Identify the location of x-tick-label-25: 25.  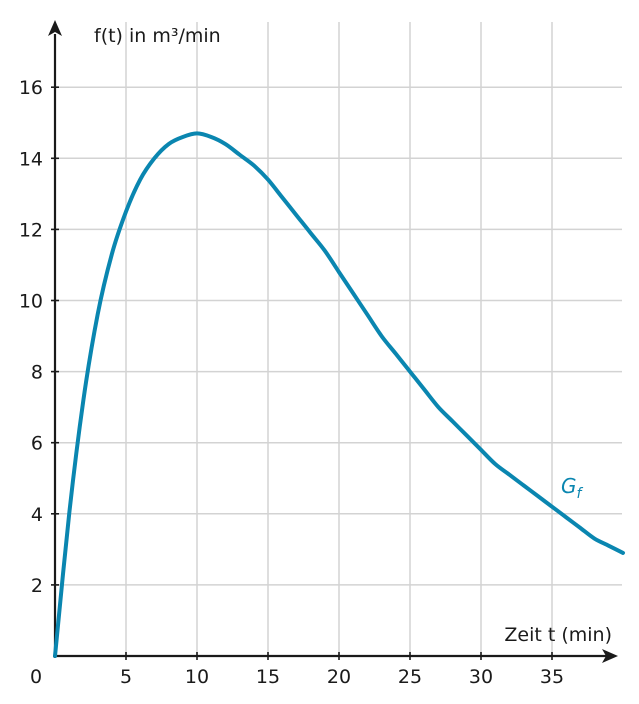
(410, 677).